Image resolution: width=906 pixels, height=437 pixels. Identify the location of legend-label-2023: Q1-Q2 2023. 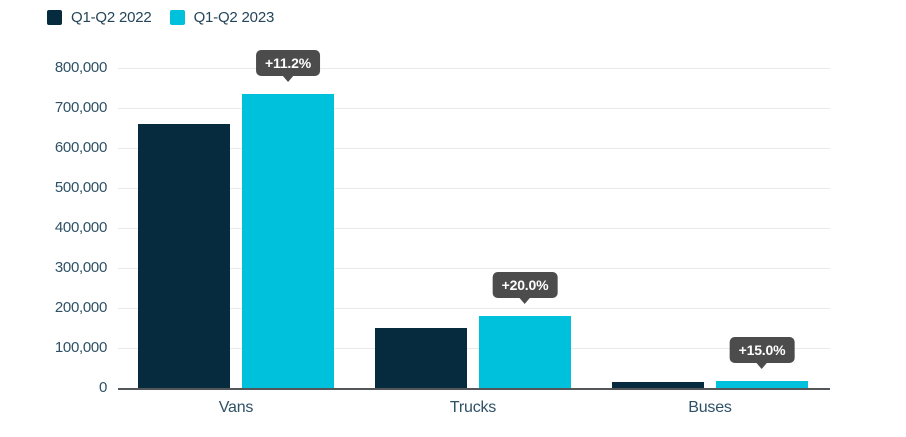
(234, 17).